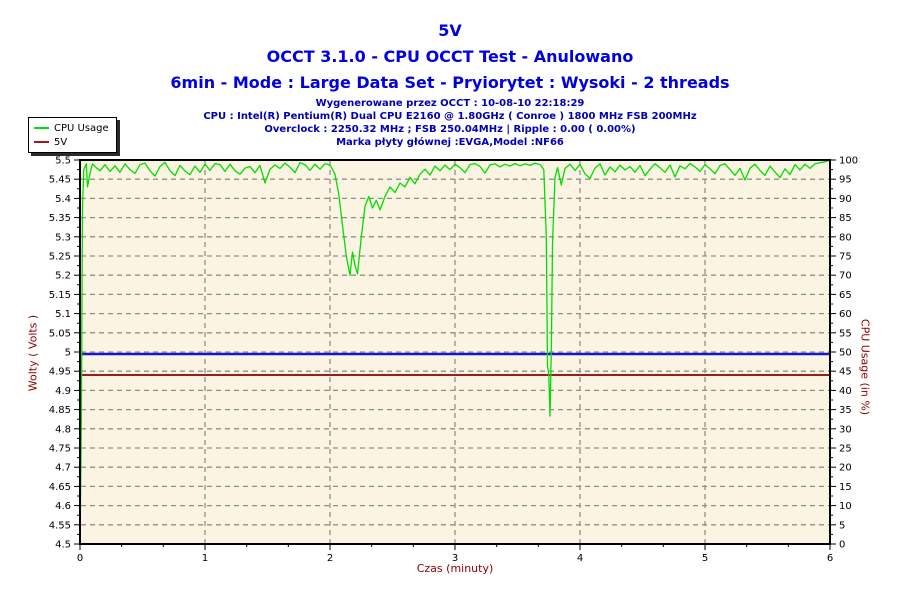 This screenshot has width=900, height=600. What do you see at coordinates (845, 333) in the screenshot?
I see `y-axis-right-tick-label: 55` at bounding box center [845, 333].